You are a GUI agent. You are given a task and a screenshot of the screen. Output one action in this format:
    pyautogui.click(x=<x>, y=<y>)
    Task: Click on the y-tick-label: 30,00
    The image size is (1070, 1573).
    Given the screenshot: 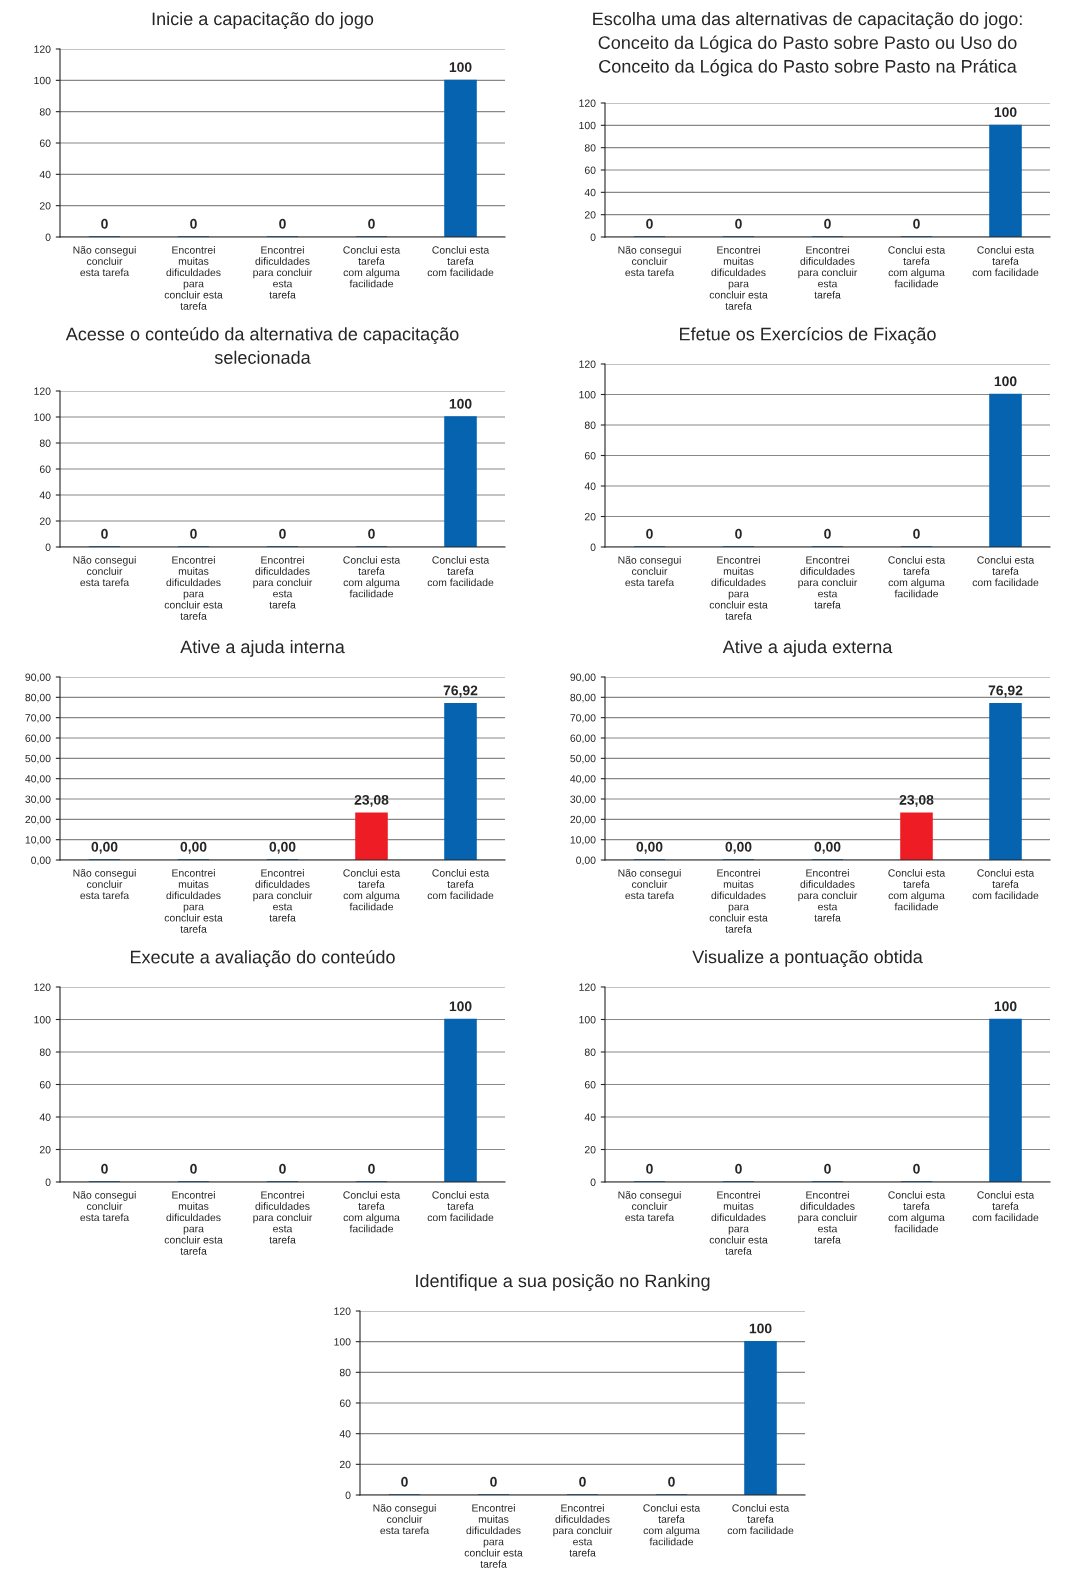 What is the action you would take?
    pyautogui.click(x=583, y=800)
    